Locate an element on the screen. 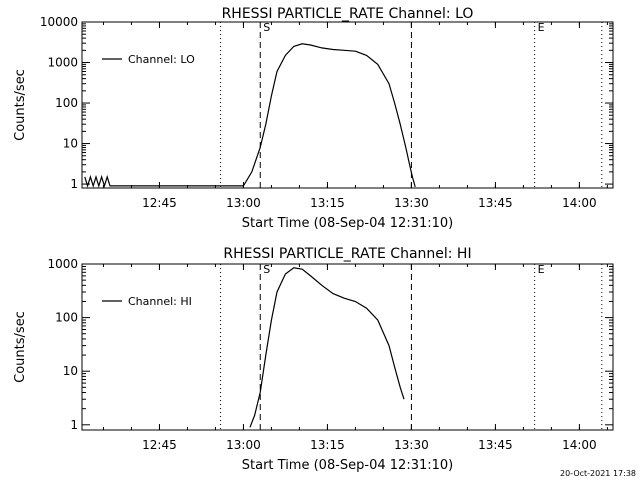 The width and height of the screenshot is (640, 480). series-line is located at coordinates (327, 347).